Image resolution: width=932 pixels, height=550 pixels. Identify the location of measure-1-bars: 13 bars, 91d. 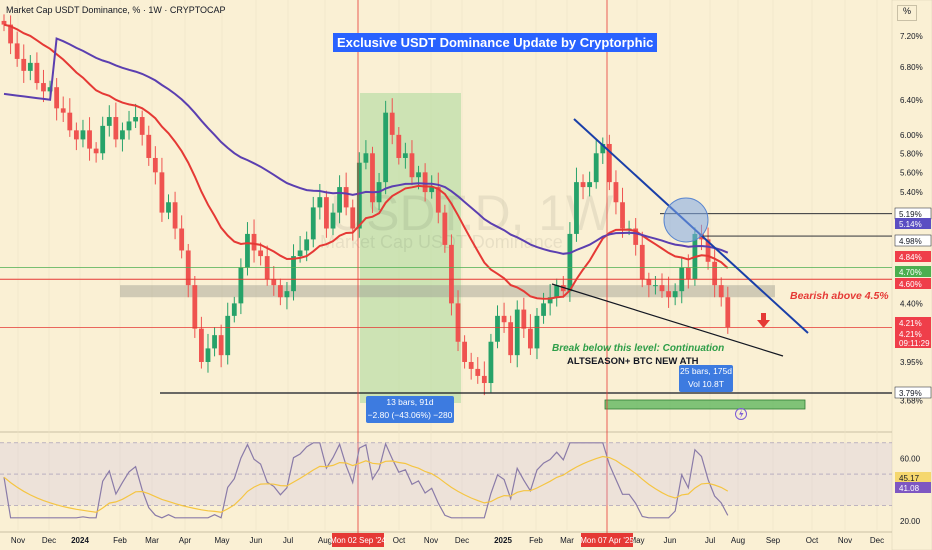
(410, 402).